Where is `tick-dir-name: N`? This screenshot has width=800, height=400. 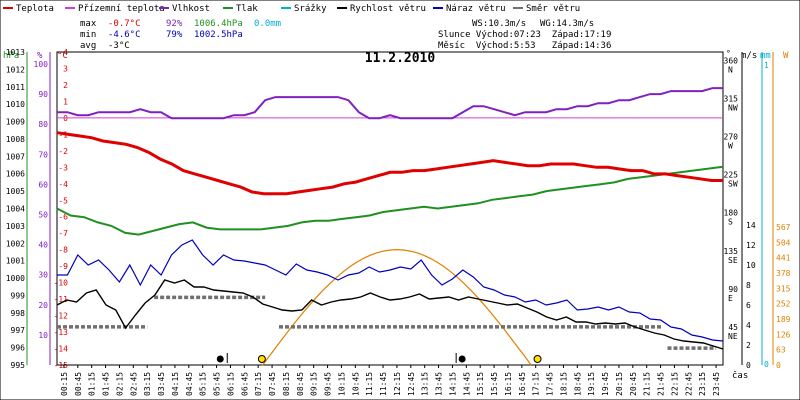
tick-dir-name: N is located at coordinates (730, 69).